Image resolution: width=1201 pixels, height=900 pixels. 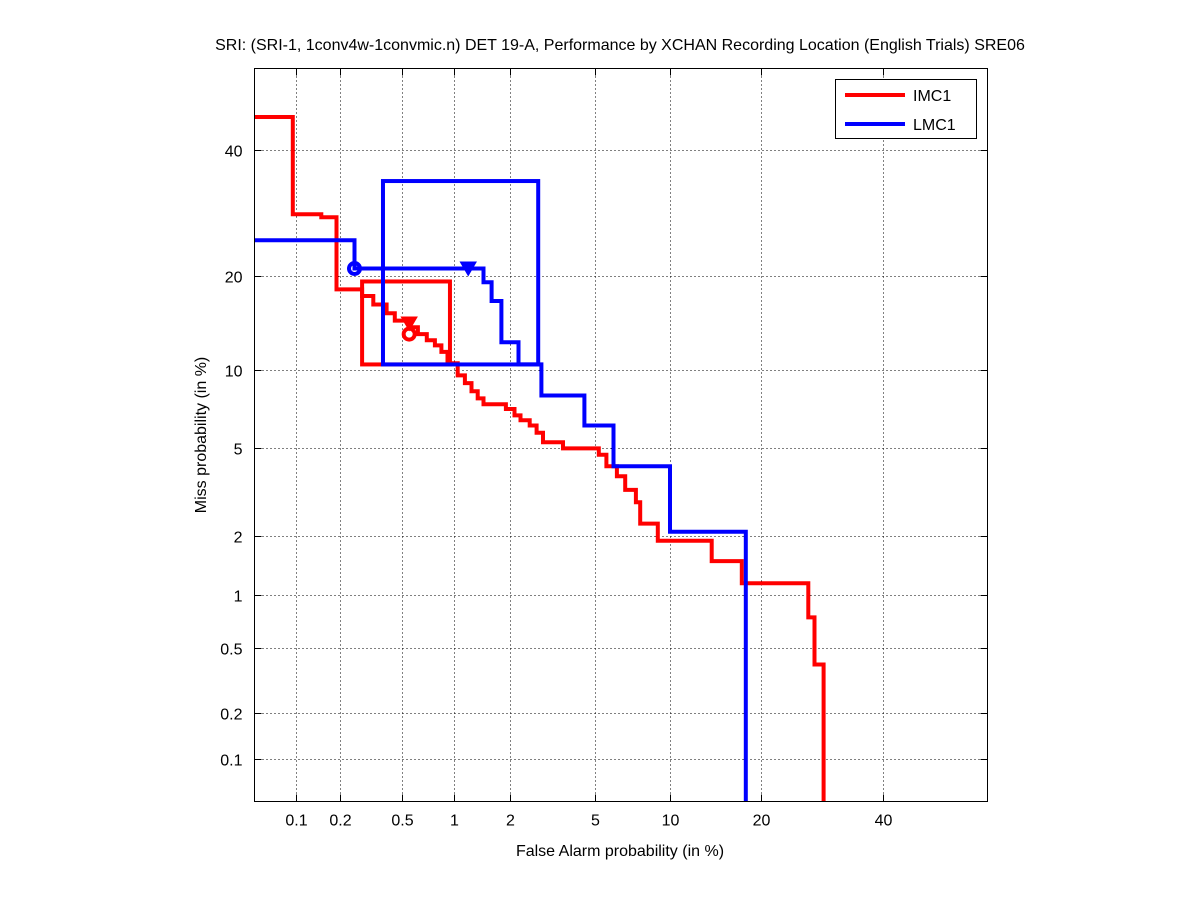 What do you see at coordinates (402, 821) in the screenshot?
I see `x-tick-label: 0.5` at bounding box center [402, 821].